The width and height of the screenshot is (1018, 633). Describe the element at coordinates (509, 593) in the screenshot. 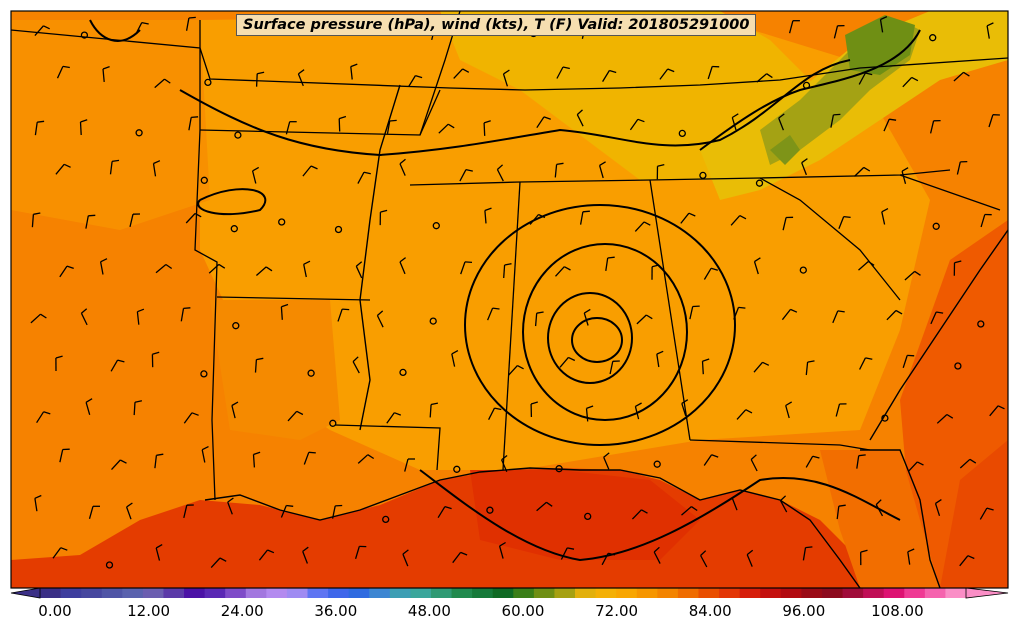

I see `colorbar` at that location.